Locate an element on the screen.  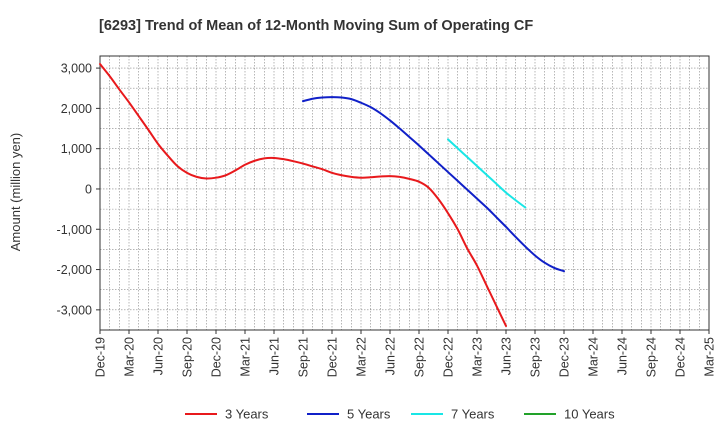
x-tick-label: Dec-21 is located at coordinates (333, 357).